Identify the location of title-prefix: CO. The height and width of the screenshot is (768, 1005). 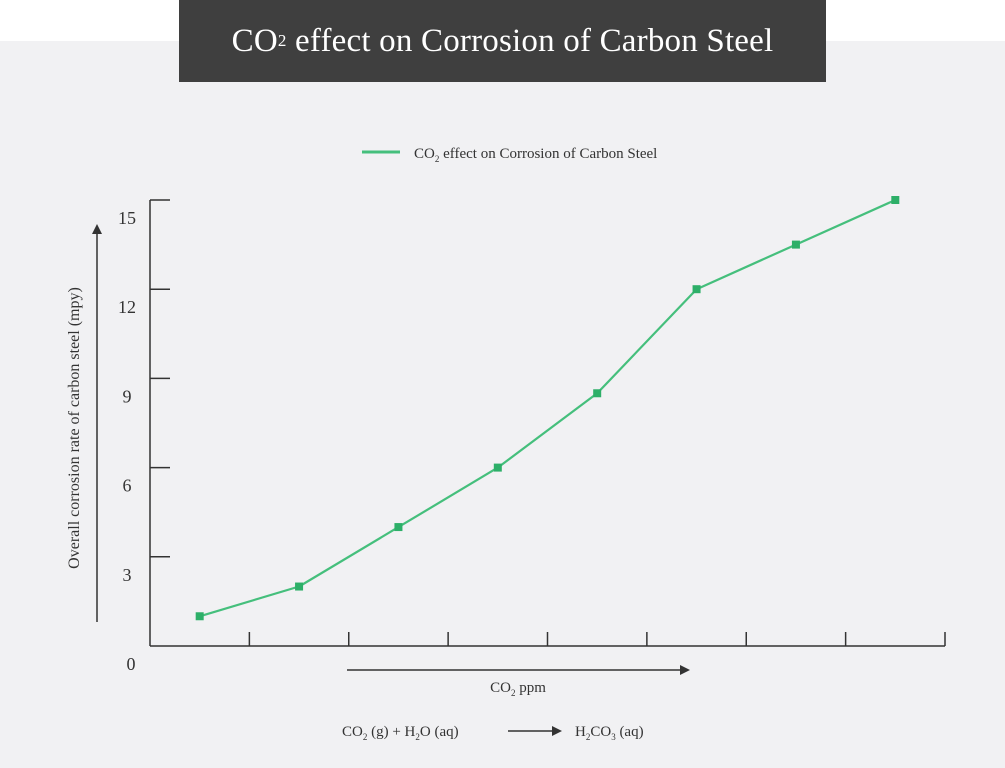
(254, 40).